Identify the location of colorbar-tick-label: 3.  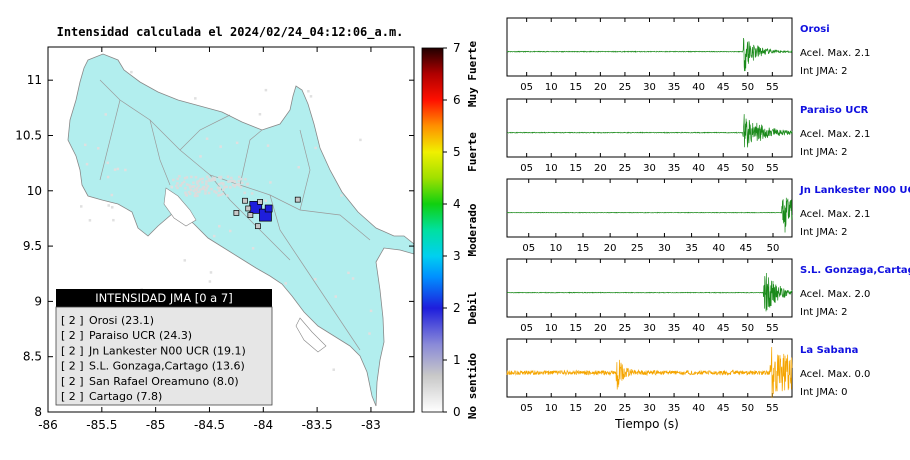
(457, 256).